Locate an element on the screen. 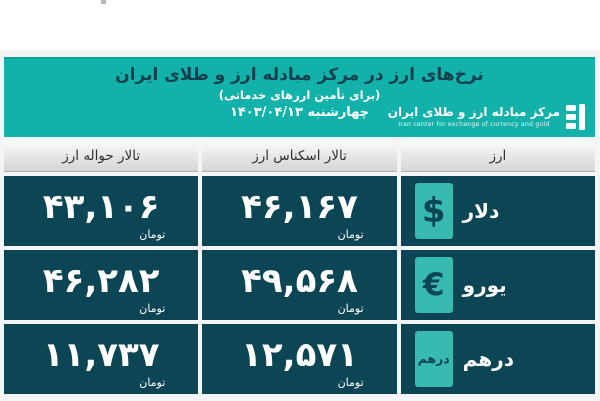  page-subtitle: (برای تأمین ارزهای خدماتی) is located at coordinates (299, 95).